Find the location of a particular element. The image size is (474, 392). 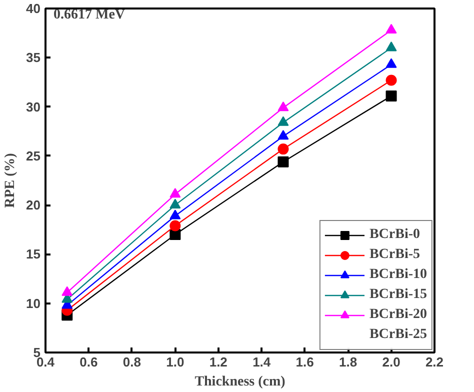

legend-label: BCrBi-10 is located at coordinates (398, 275).